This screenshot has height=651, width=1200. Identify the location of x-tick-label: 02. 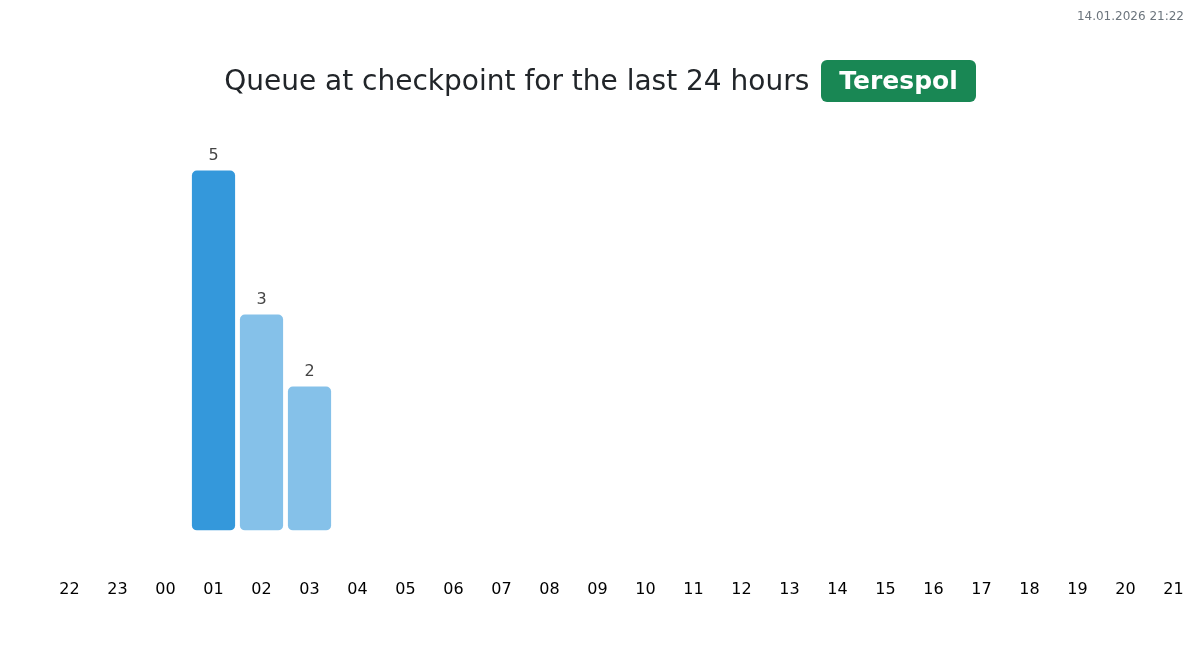
(261, 588).